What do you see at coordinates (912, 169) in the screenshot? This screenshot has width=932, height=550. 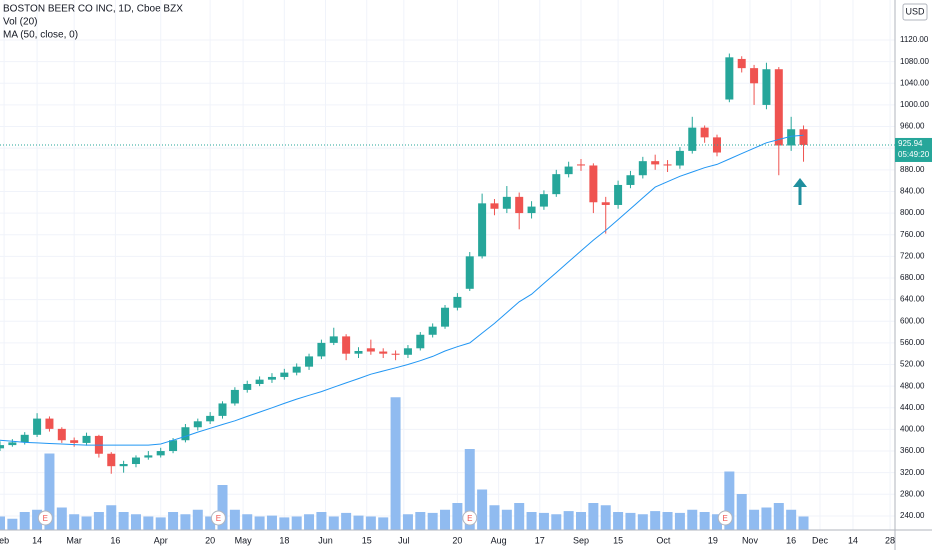 I see `y-tick-label: 880.00` at bounding box center [912, 169].